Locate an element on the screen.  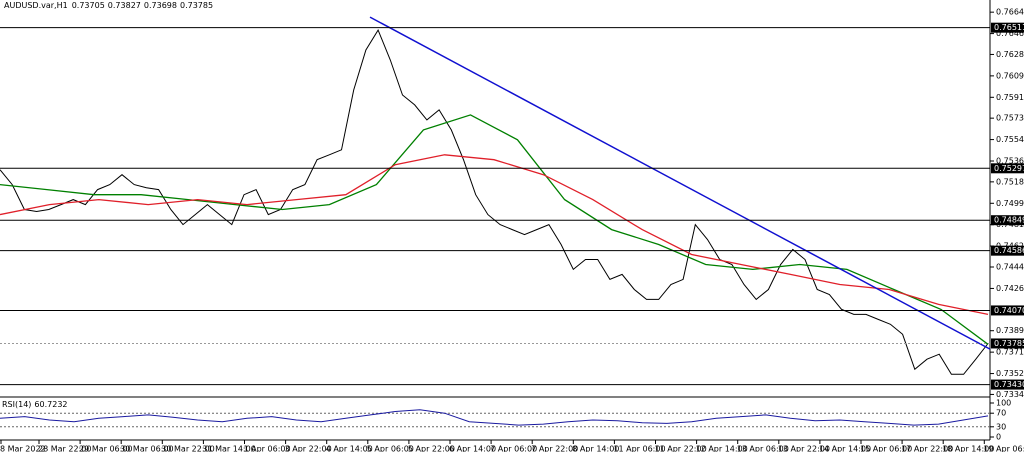
level-label: 0.73430 is located at coordinates (1009, 384).